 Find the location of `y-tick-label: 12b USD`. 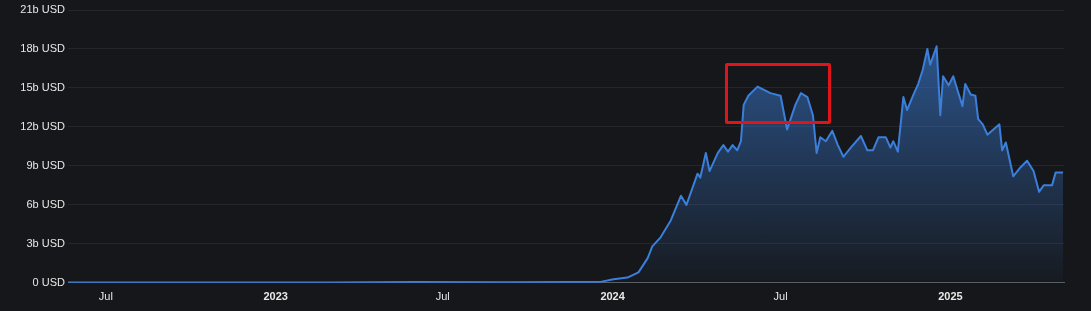

y-tick-label: 12b USD is located at coordinates (43, 125).